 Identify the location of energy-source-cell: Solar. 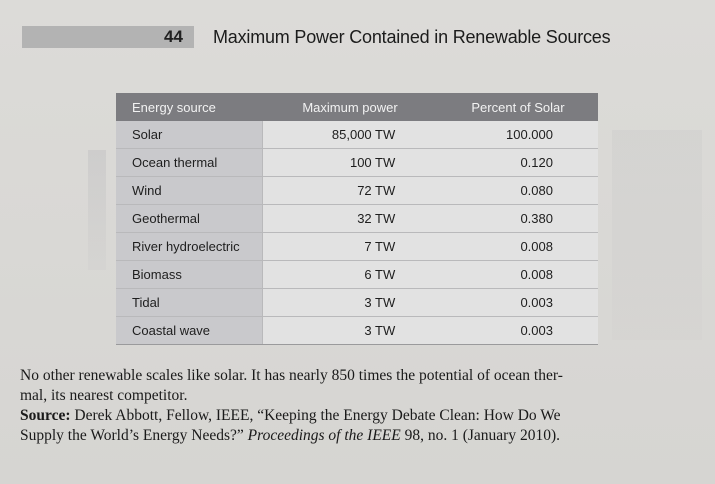
(189, 135).